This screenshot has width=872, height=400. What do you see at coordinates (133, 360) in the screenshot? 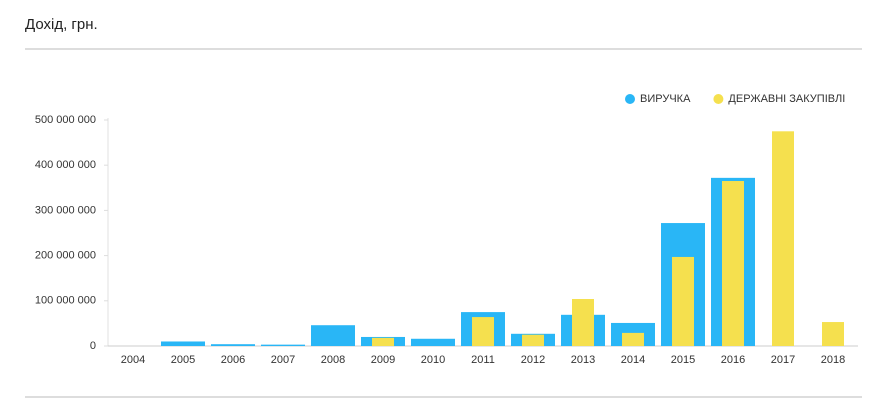
I see `x-tick-label: 2004` at bounding box center [133, 360].